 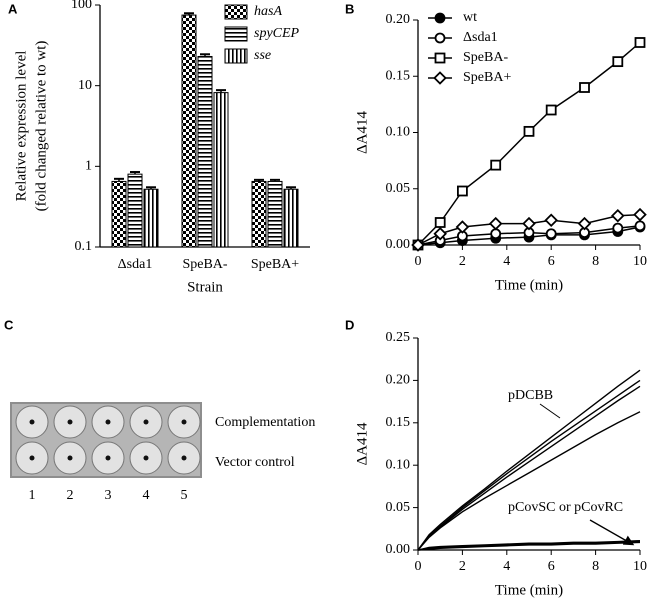 I want to click on row-label: Vector control, so click(x=255, y=462).